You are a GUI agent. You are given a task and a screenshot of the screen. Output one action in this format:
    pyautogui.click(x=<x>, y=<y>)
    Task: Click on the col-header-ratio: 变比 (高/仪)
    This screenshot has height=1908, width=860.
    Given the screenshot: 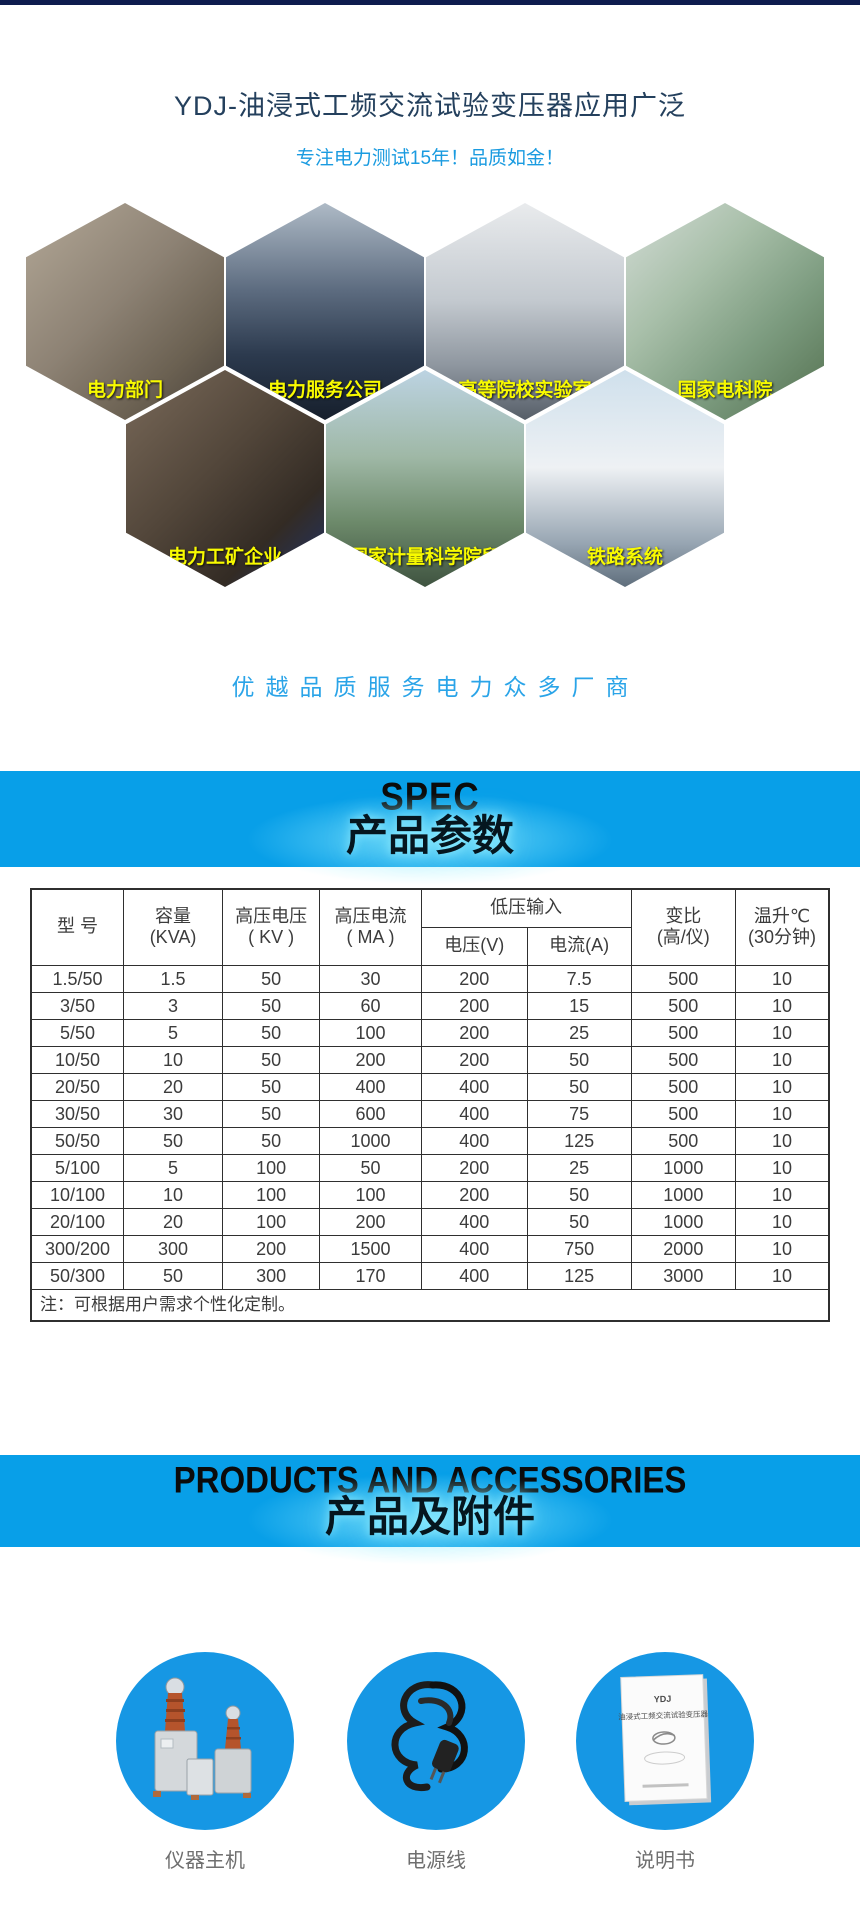 What is the action you would take?
    pyautogui.click(x=683, y=927)
    